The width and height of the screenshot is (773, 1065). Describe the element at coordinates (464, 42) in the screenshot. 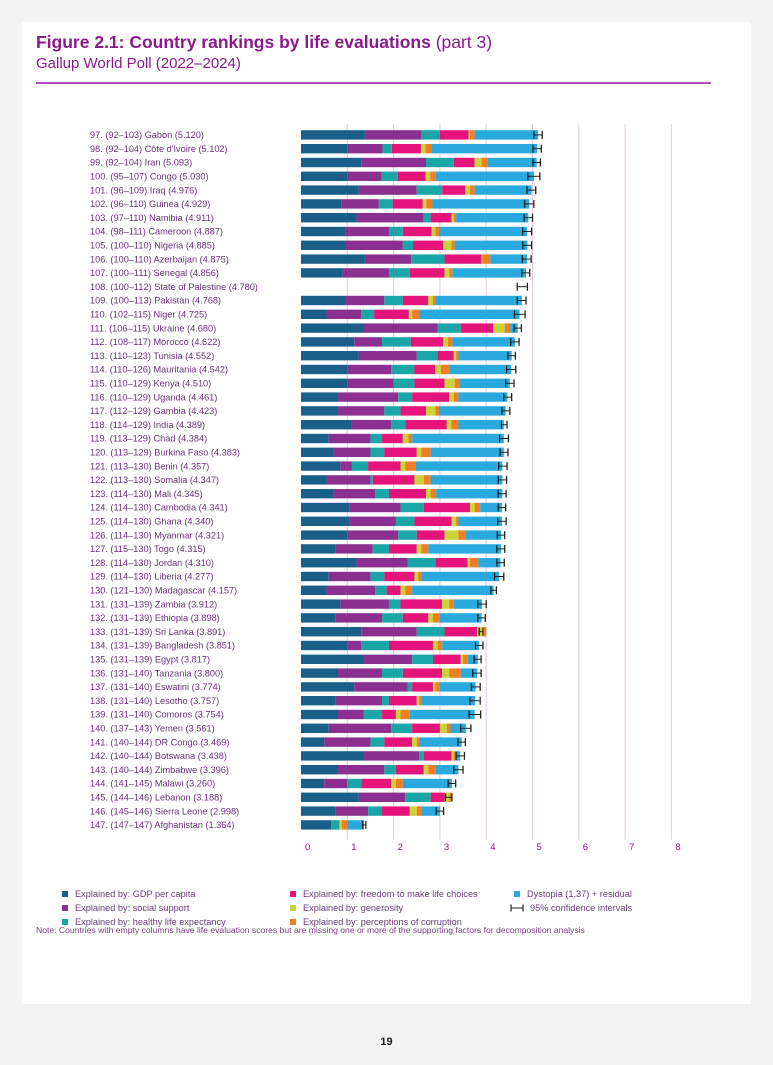

I see `figure-title-part: (part 3)` at that location.